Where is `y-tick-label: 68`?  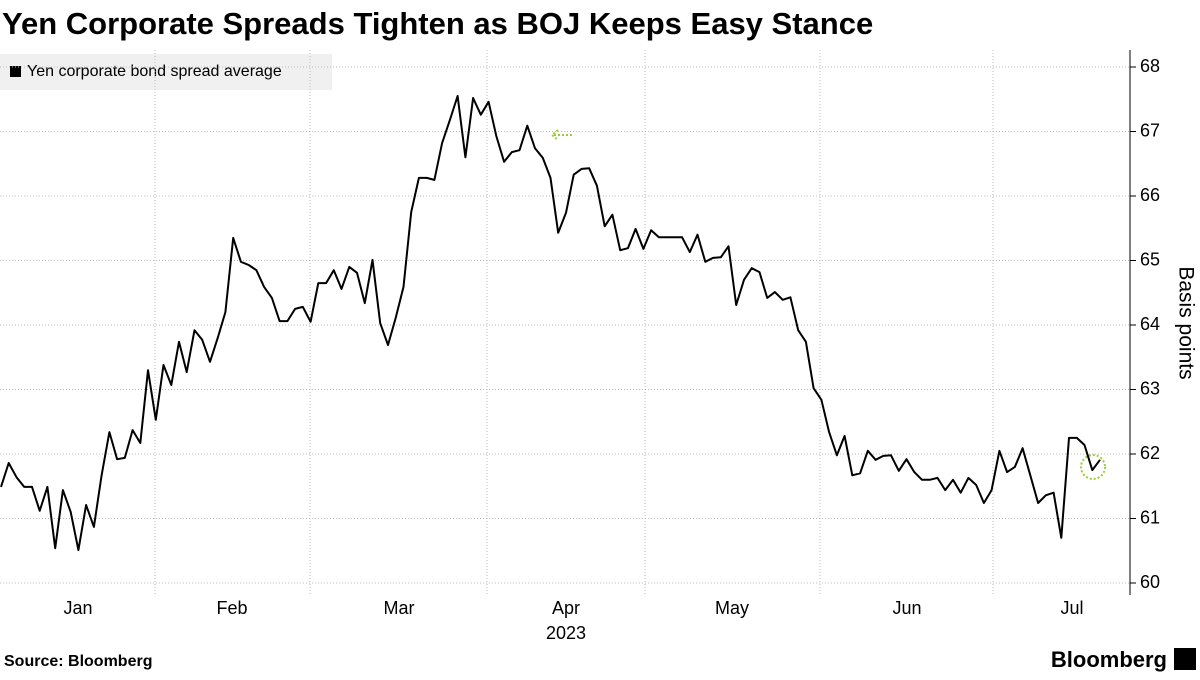
y-tick-label: 68 is located at coordinates (1150, 66).